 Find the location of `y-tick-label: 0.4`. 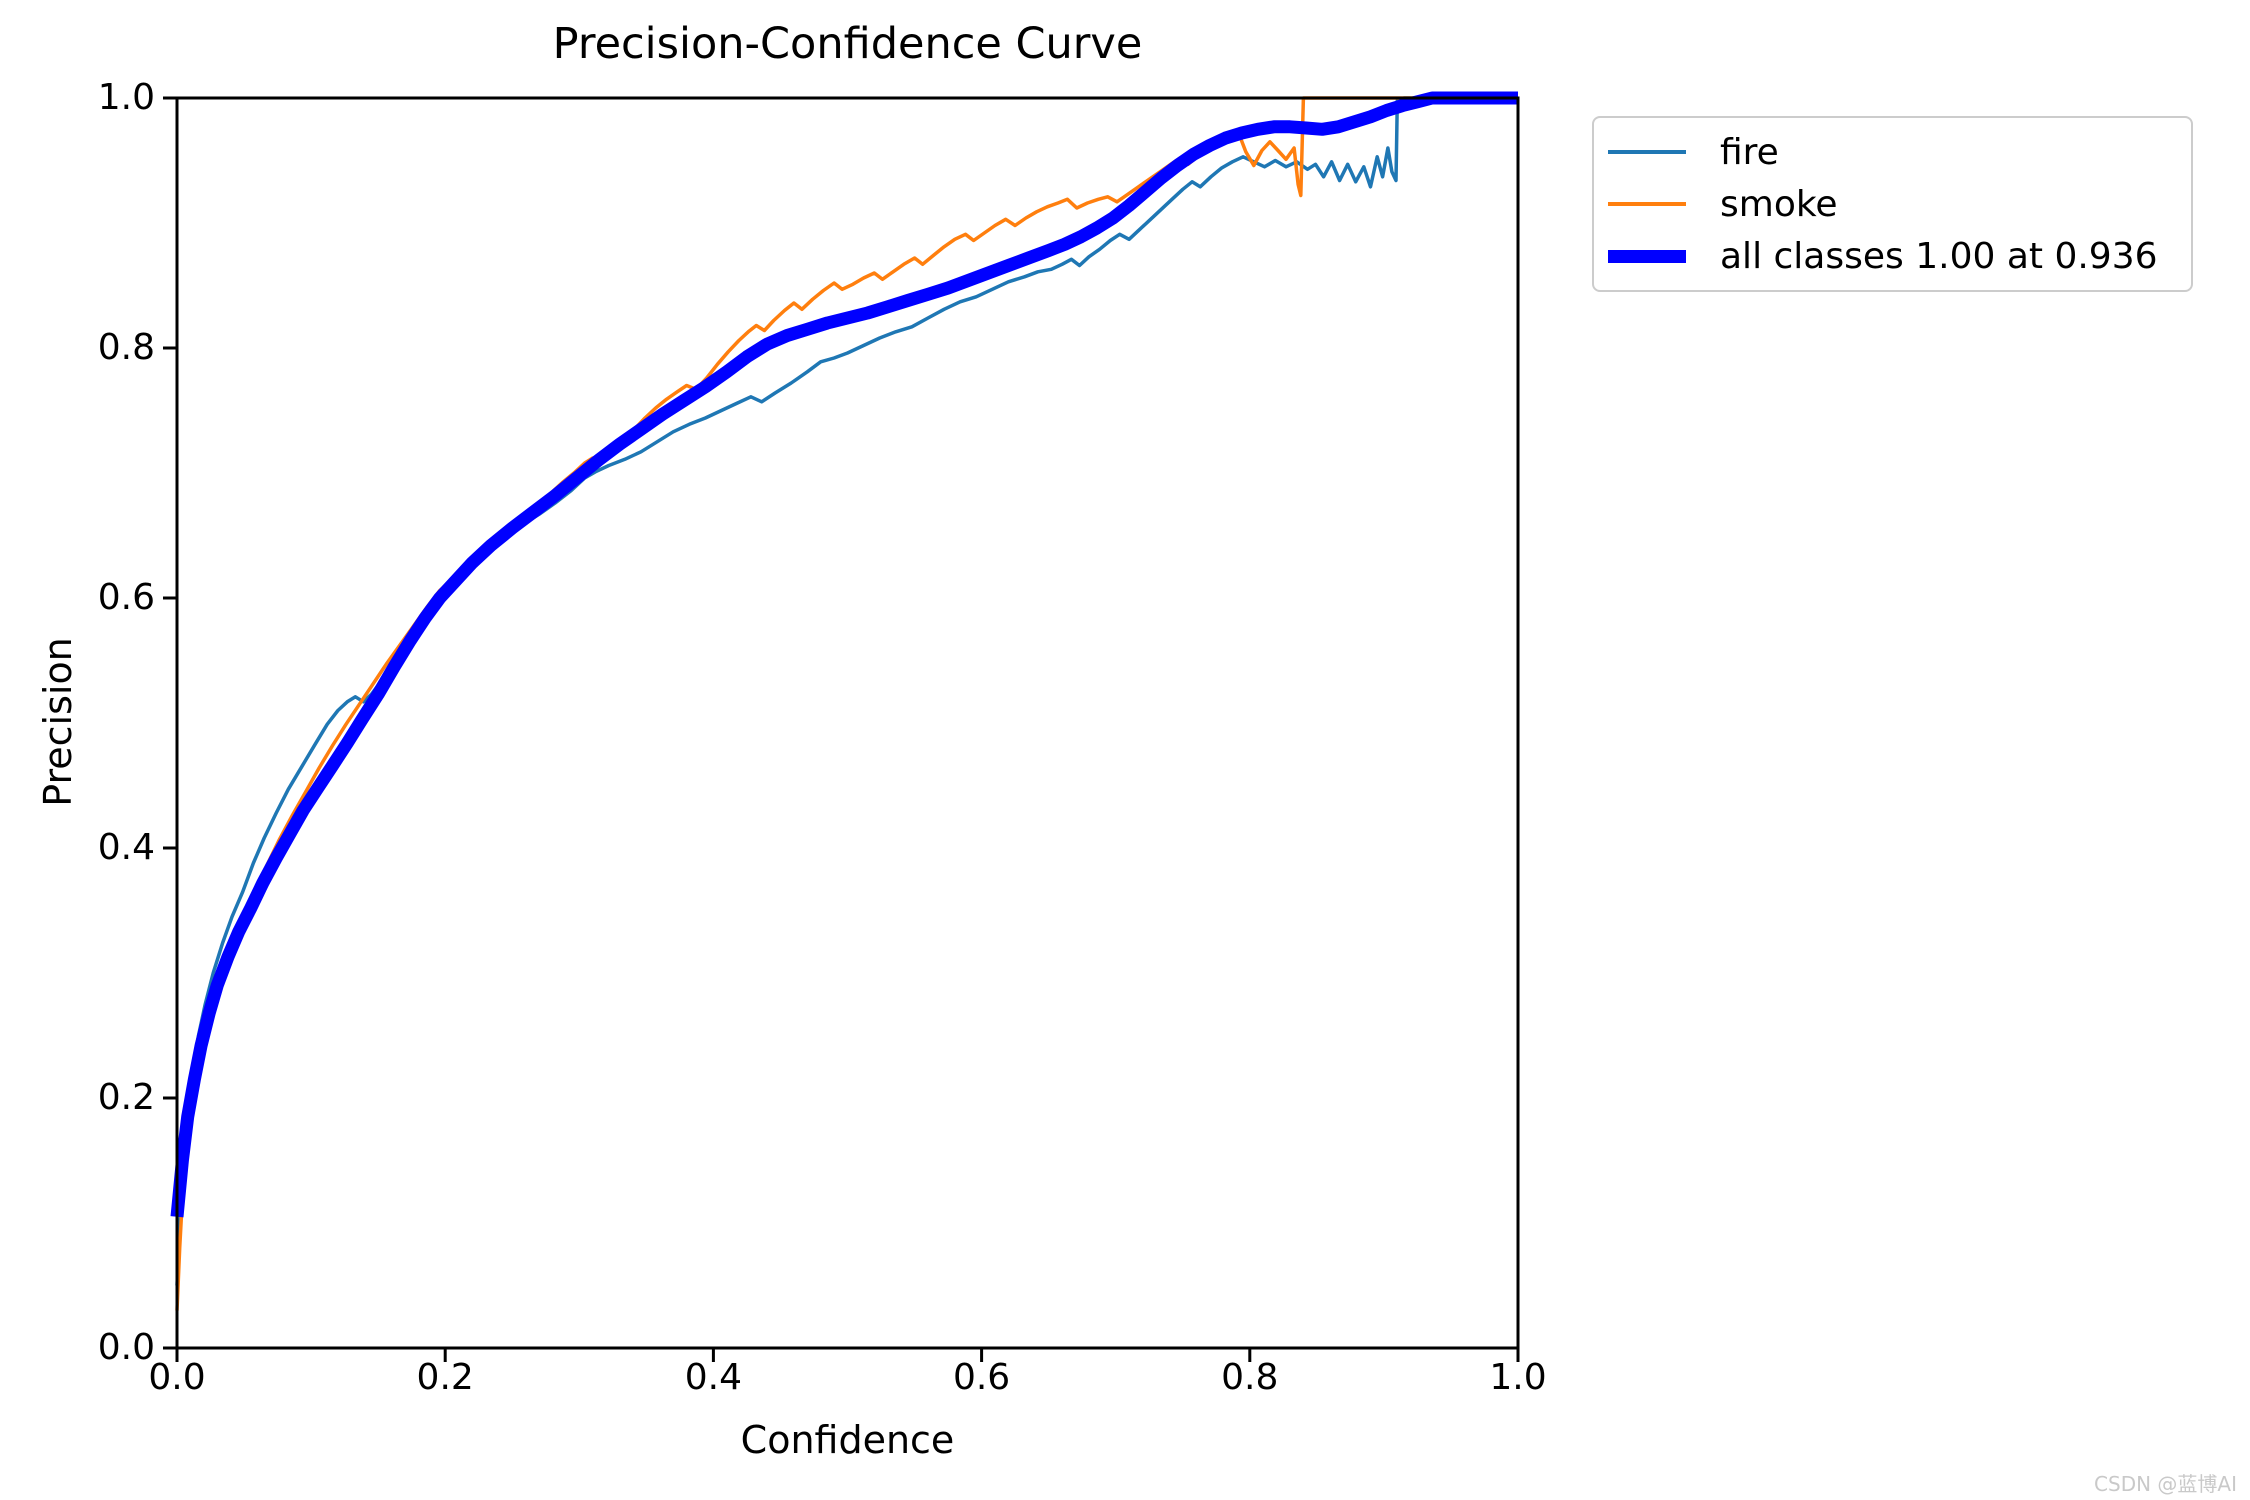

y-tick-label: 0.4 is located at coordinates (126, 847).